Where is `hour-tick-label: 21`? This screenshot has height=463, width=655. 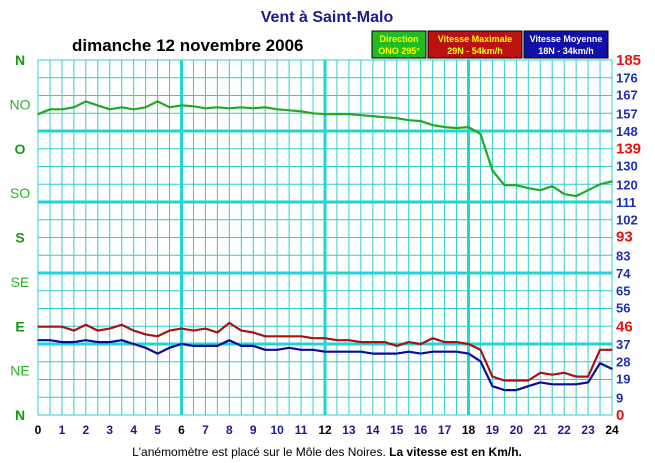 hour-tick-label: 21 is located at coordinates (541, 430).